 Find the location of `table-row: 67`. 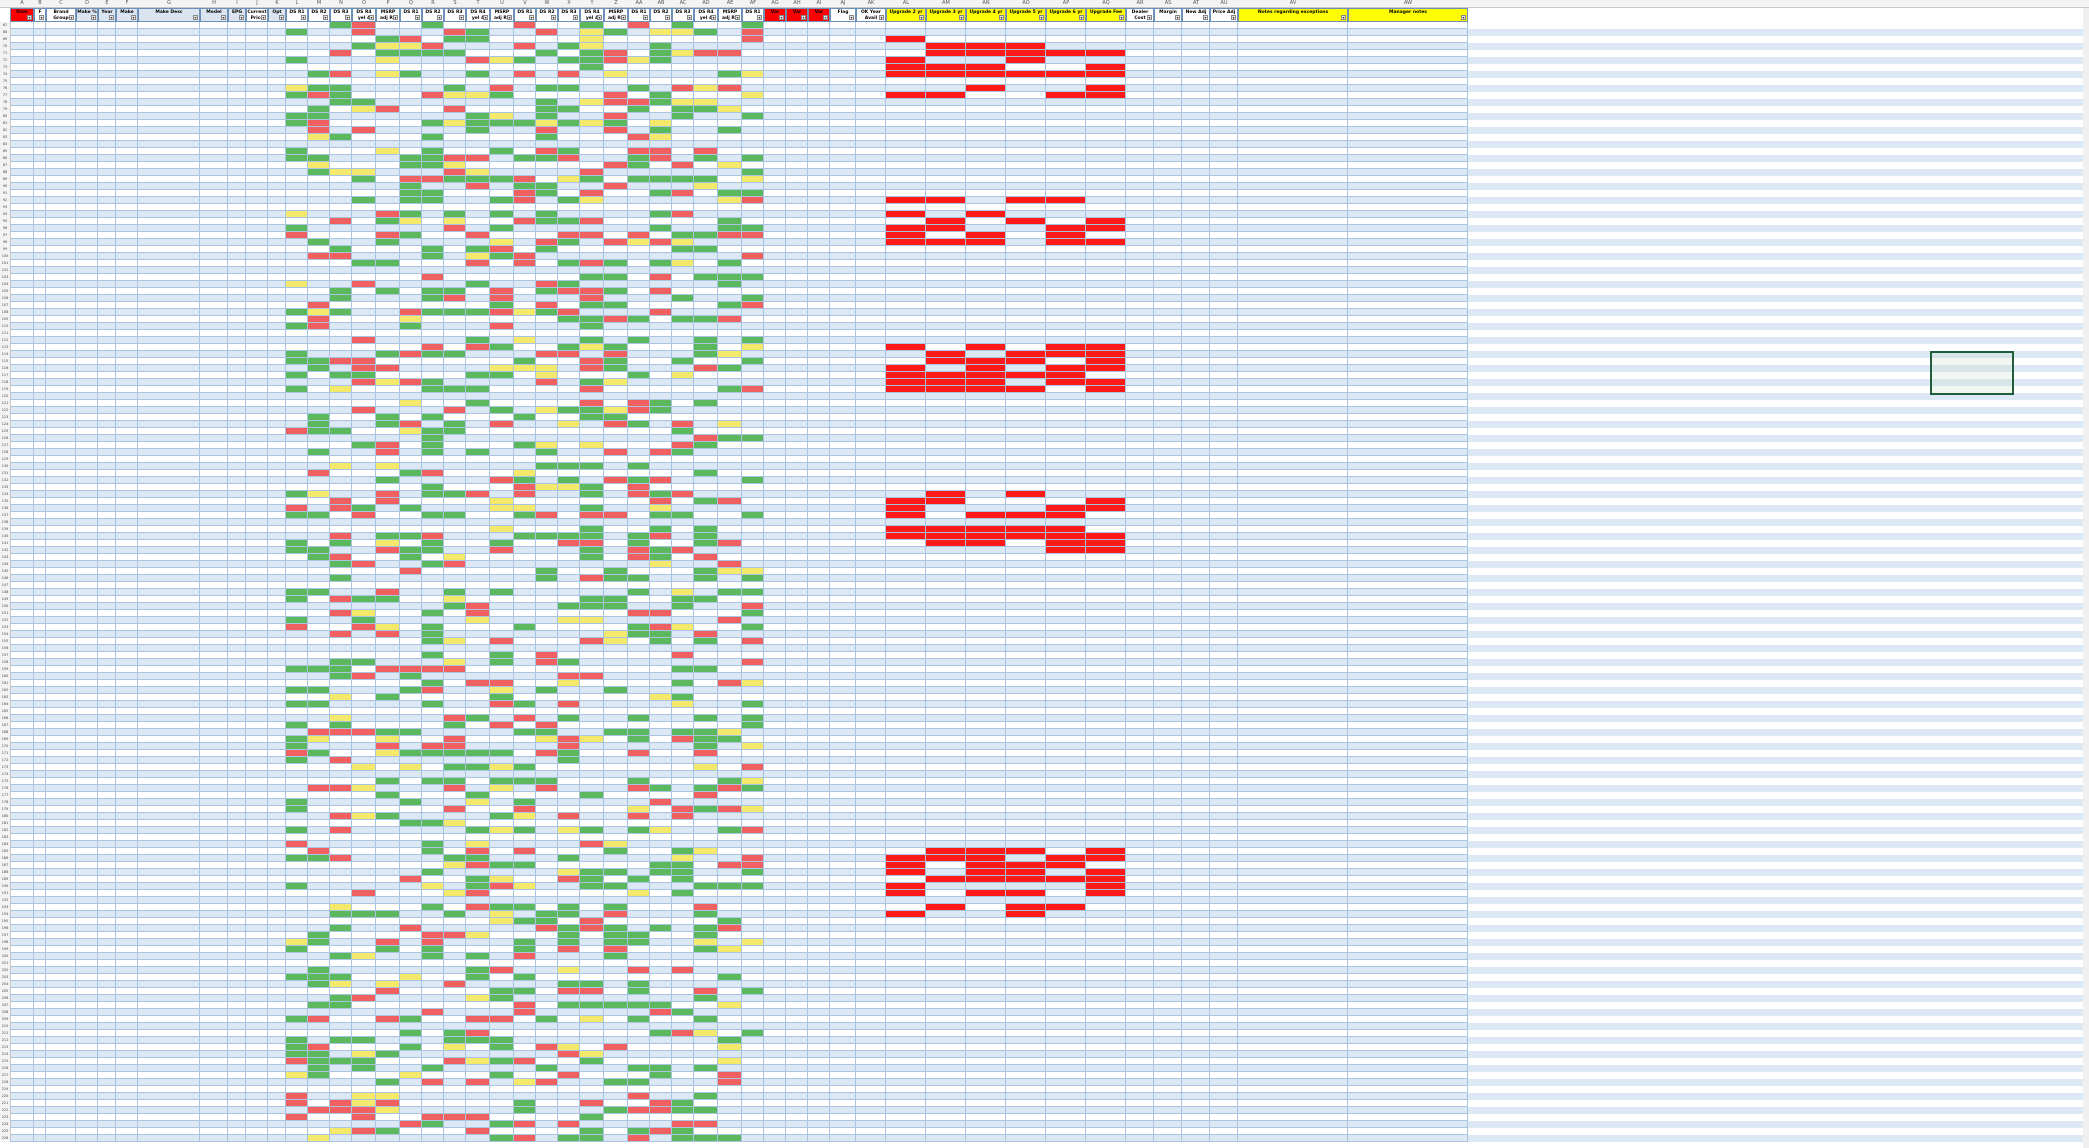

table-row: 67 is located at coordinates (1044, 25).